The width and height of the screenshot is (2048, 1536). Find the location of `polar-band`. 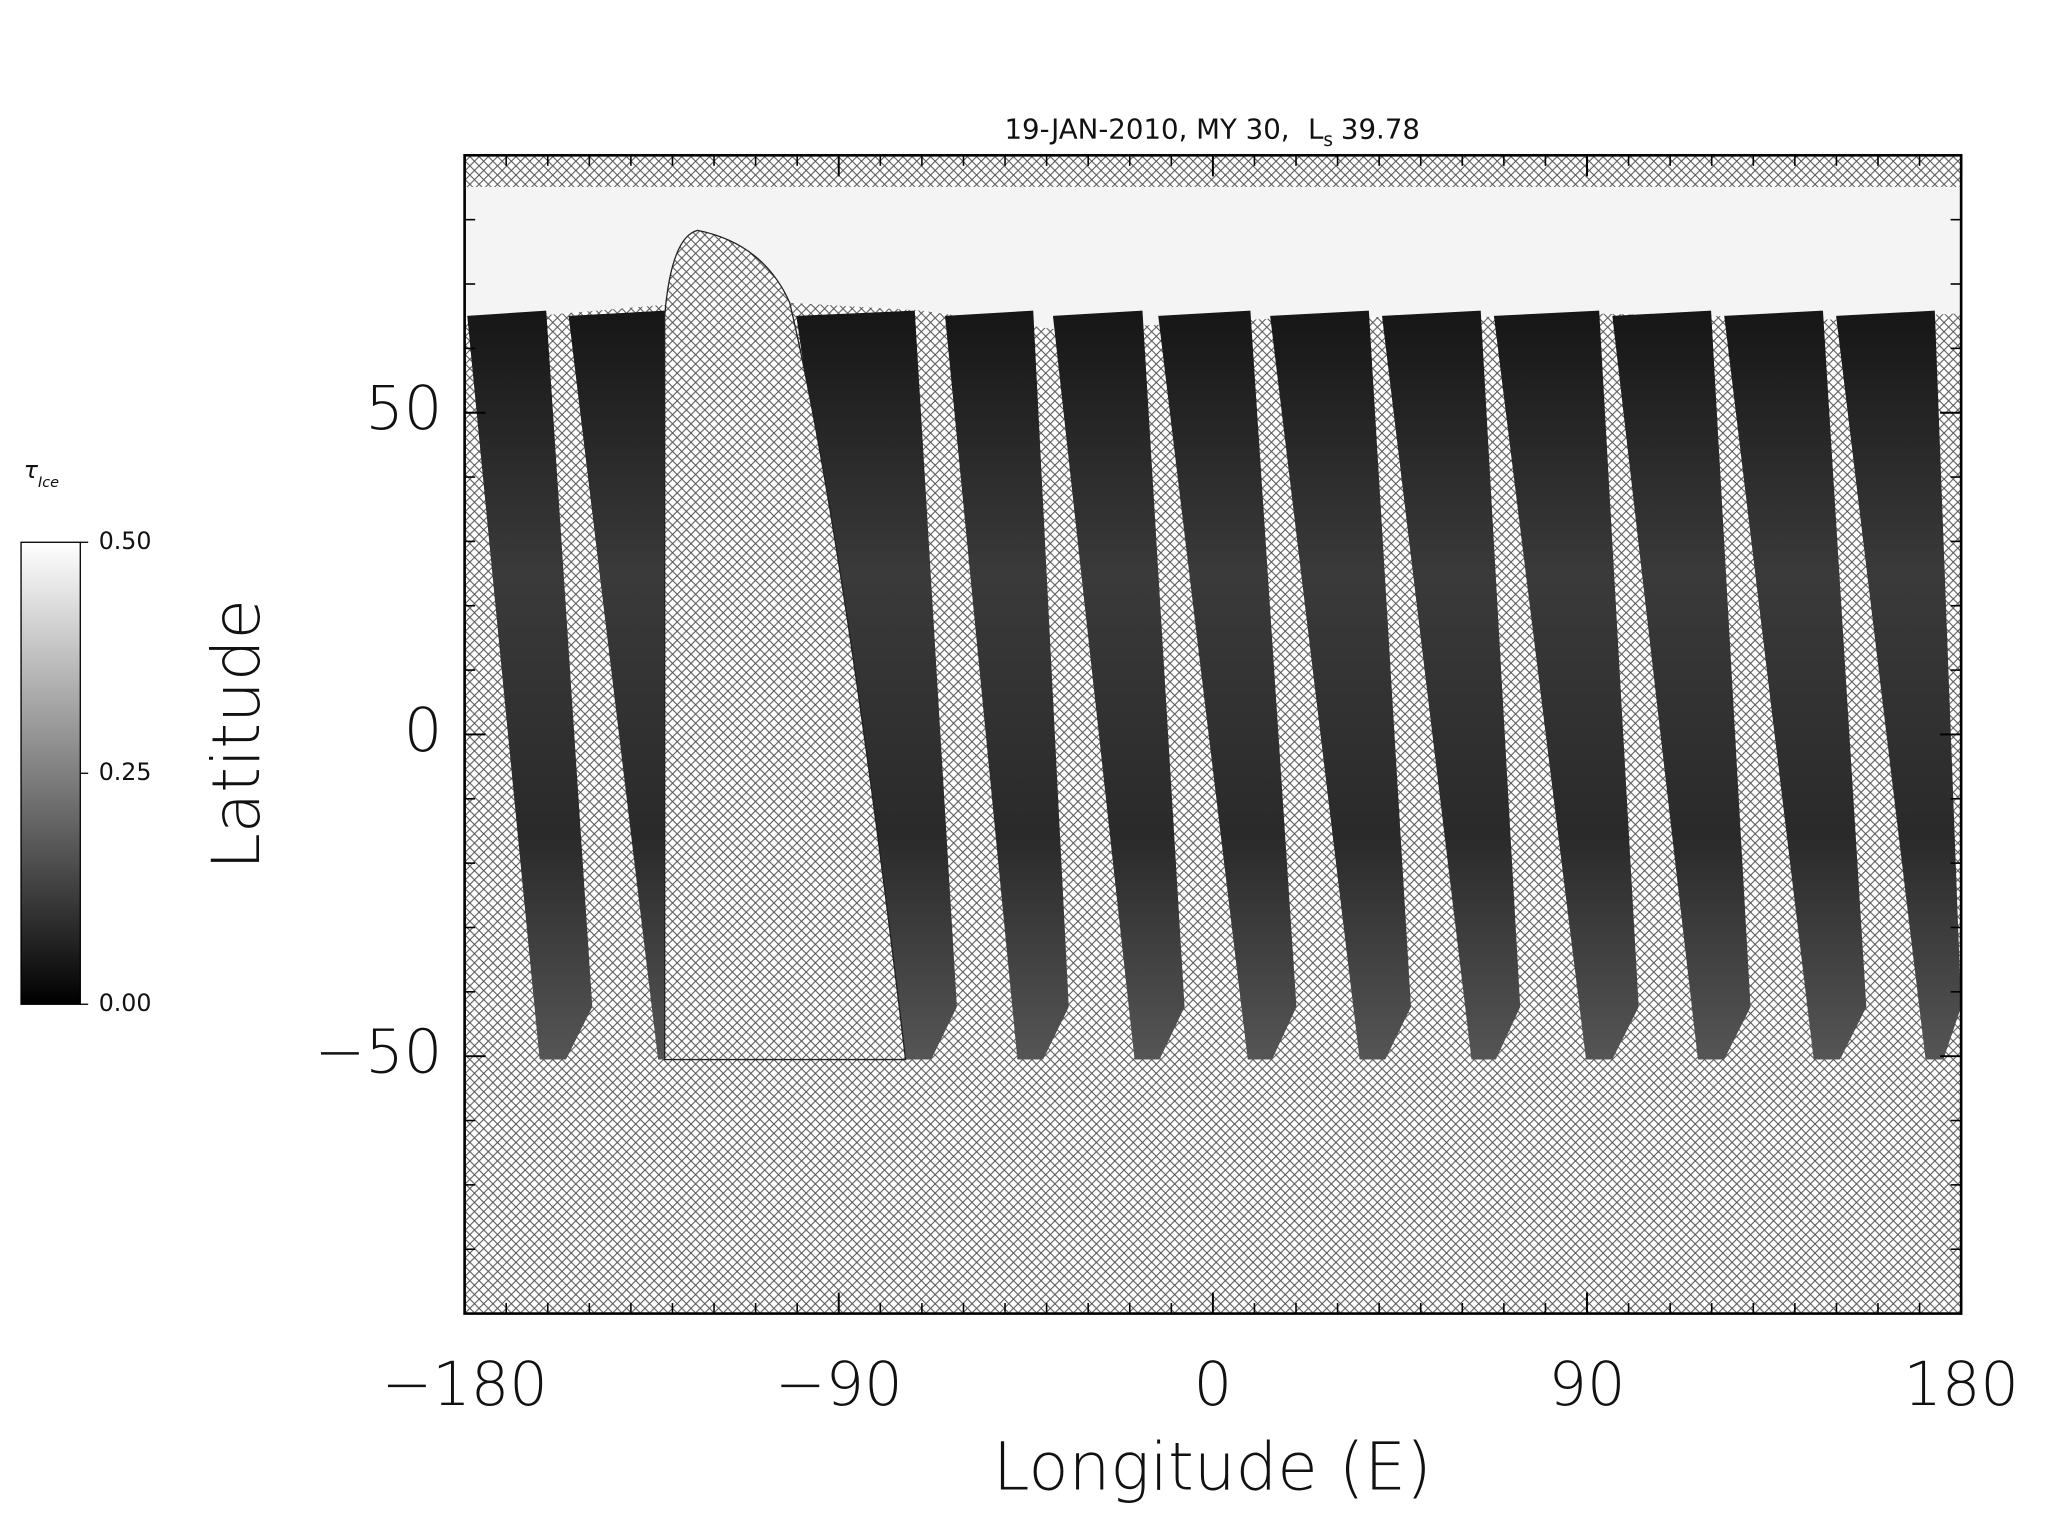

polar-band is located at coordinates (1213, 258).